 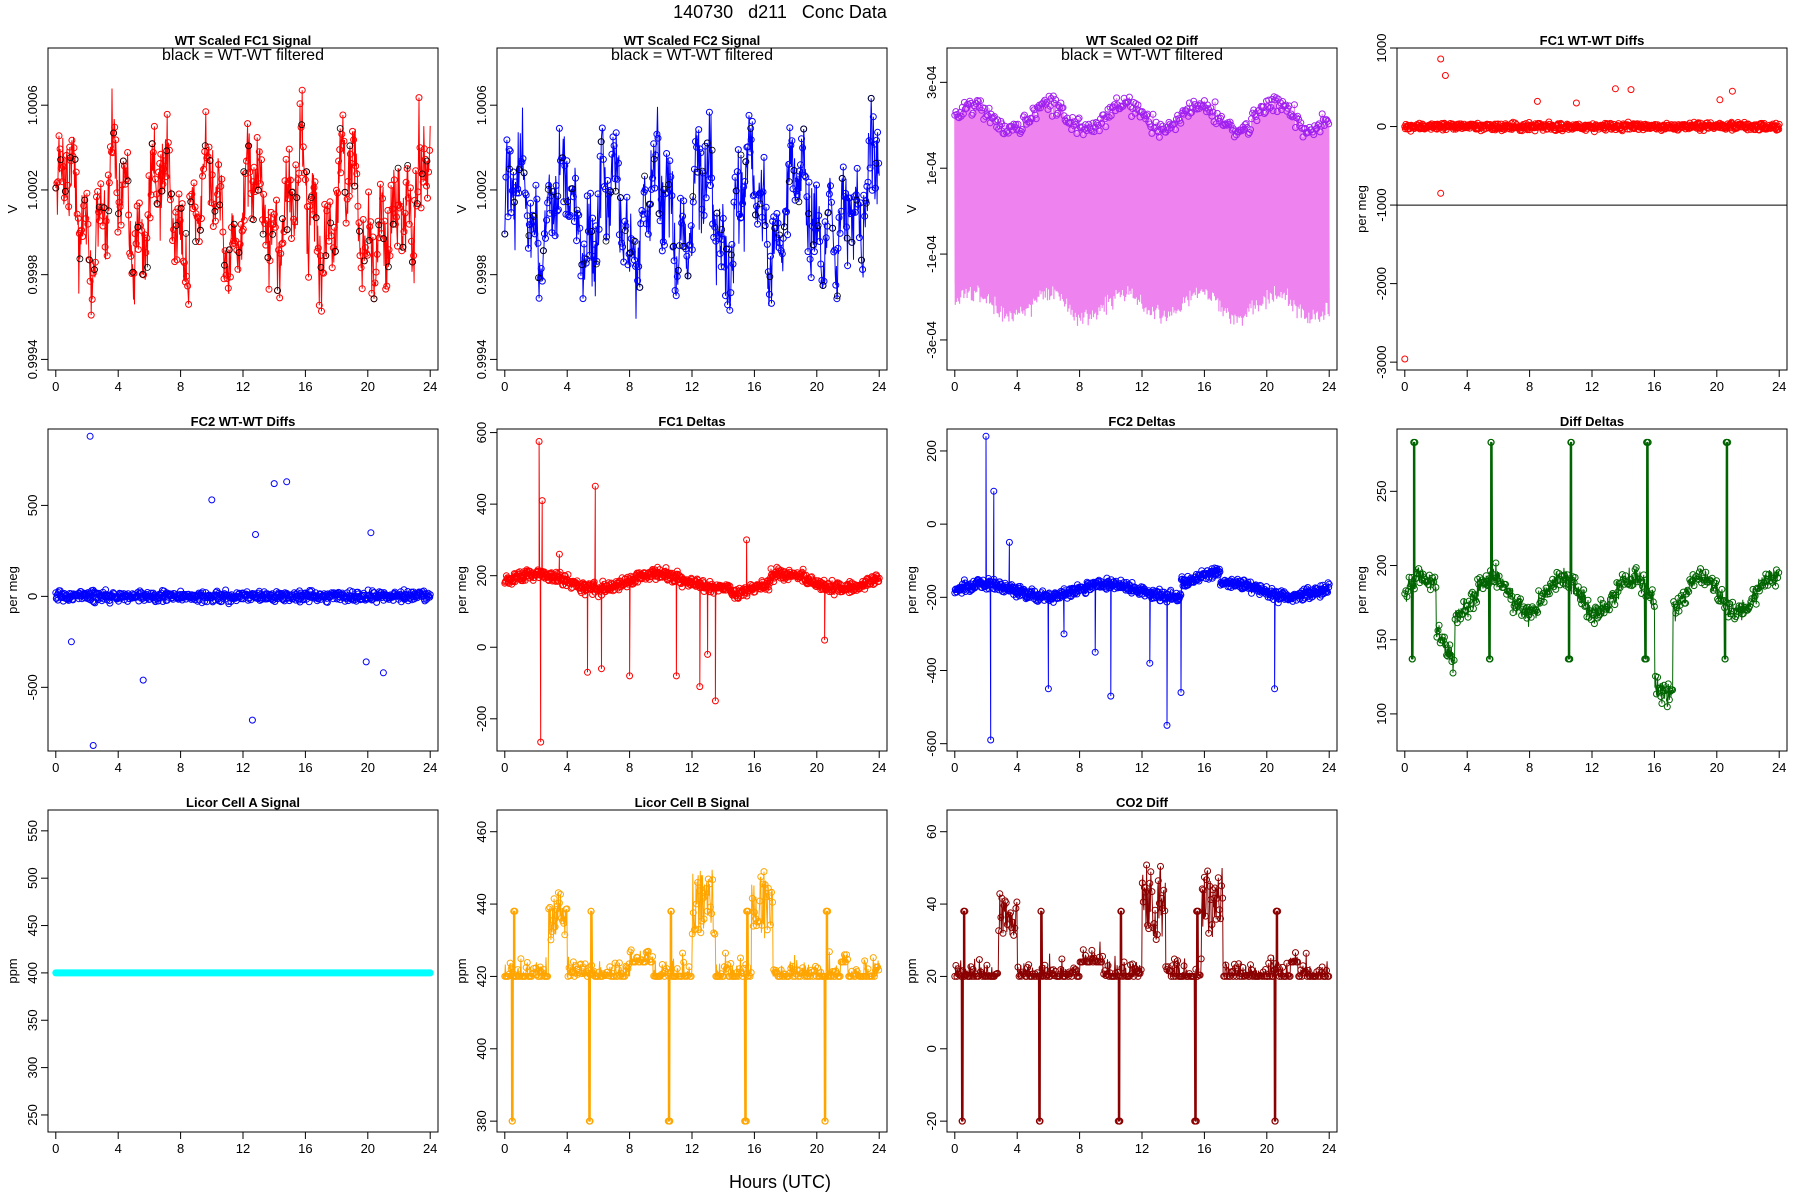 I want to click on x-tick-label: 12, so click(x=692, y=767).